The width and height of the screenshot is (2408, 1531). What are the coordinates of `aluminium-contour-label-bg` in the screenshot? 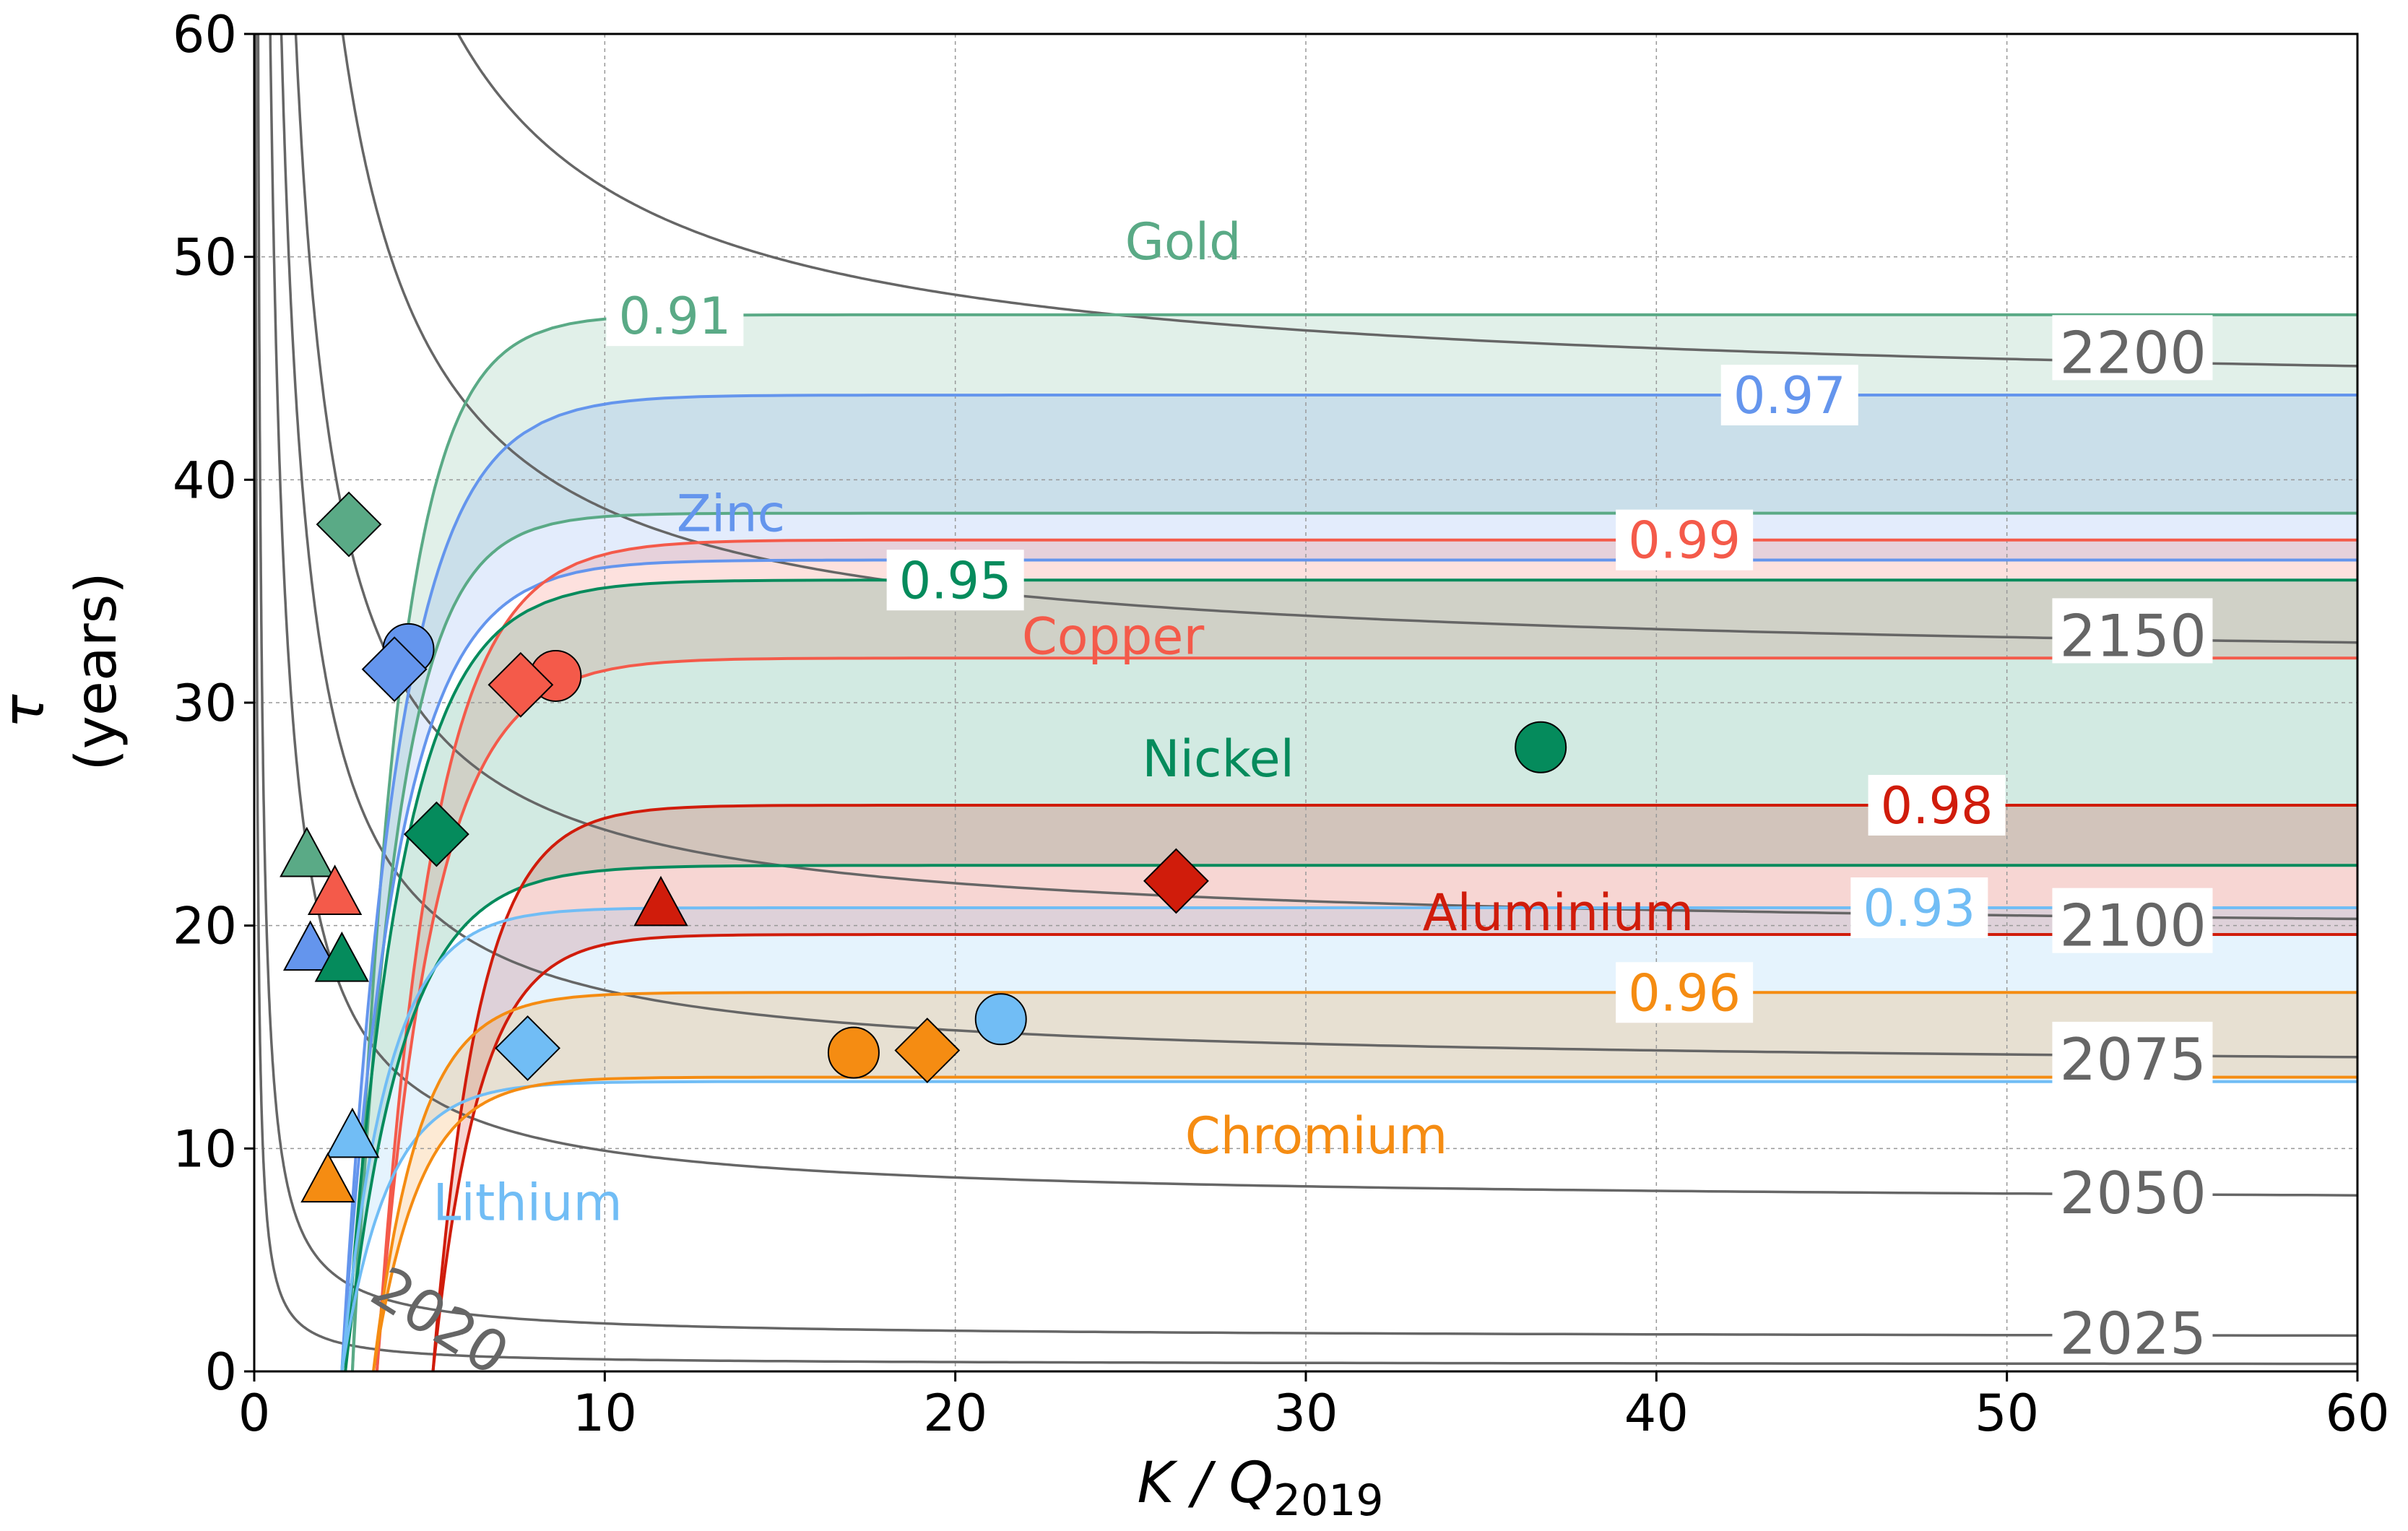 It's located at (1937, 805).